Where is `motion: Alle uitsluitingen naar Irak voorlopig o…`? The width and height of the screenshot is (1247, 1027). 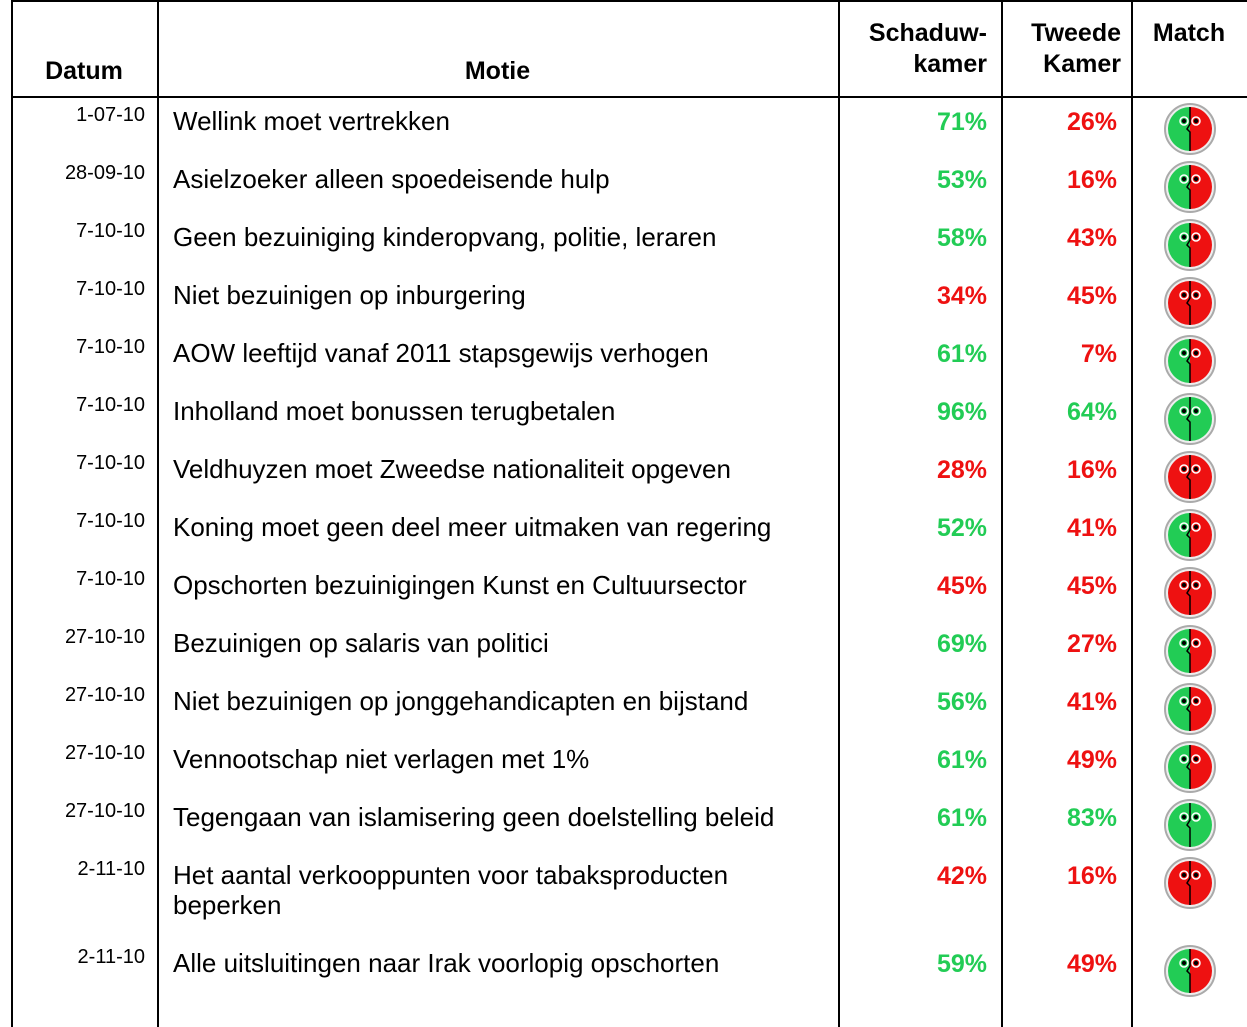 motion: Alle uitsluitingen naar Irak voorlopig o… is located at coordinates (446, 963).